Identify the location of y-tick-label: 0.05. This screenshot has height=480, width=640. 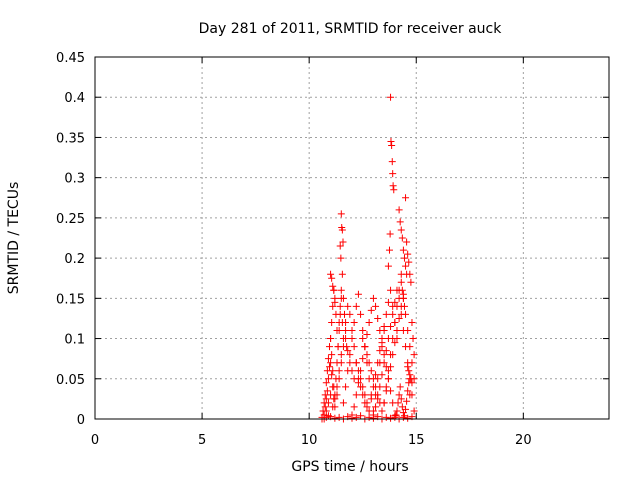
(70, 380).